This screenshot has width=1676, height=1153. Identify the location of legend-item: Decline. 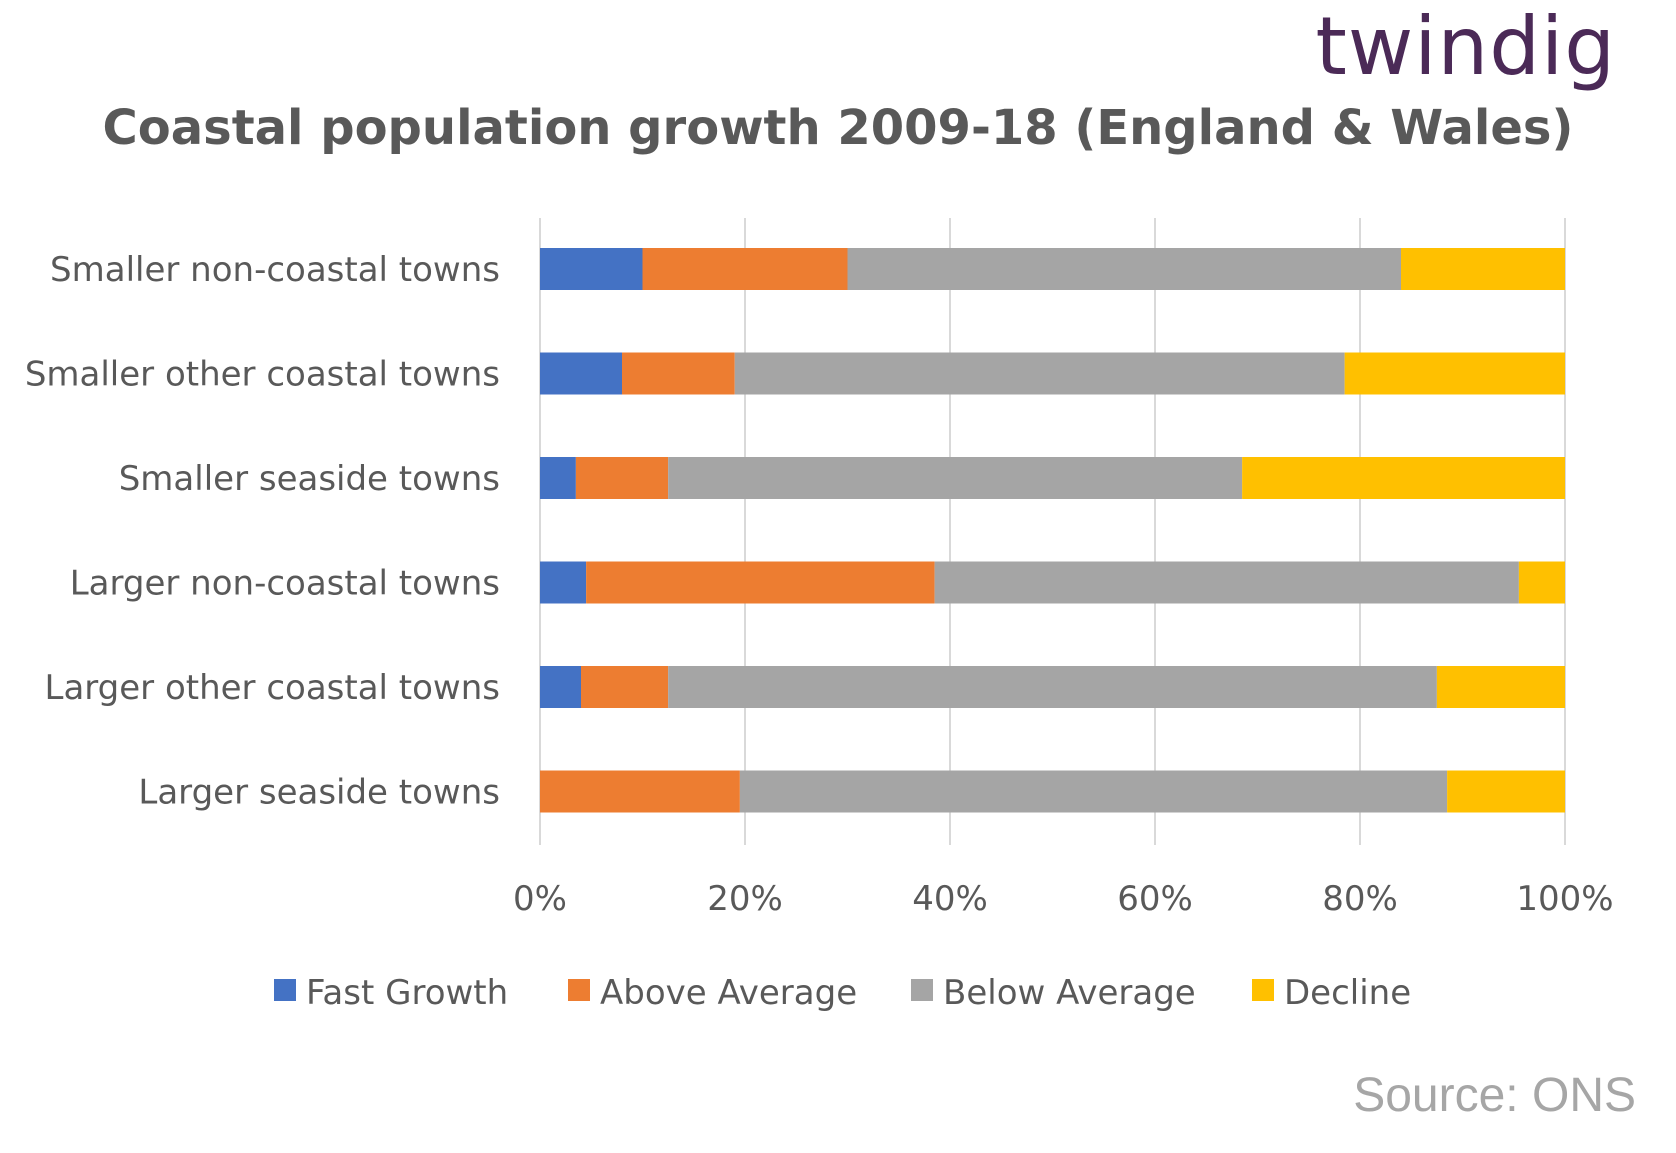
(1331, 993).